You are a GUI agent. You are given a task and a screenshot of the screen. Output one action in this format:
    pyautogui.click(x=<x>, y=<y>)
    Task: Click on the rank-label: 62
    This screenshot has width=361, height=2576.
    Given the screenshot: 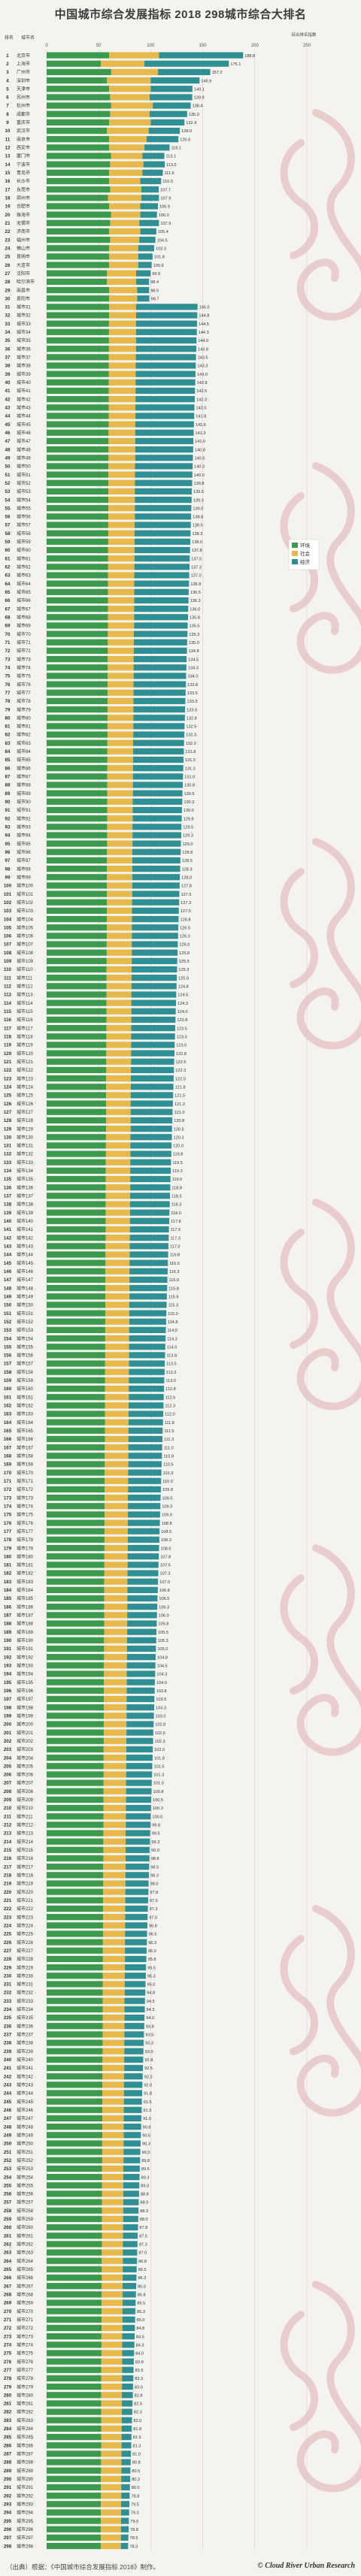 What is the action you would take?
    pyautogui.click(x=8, y=567)
    